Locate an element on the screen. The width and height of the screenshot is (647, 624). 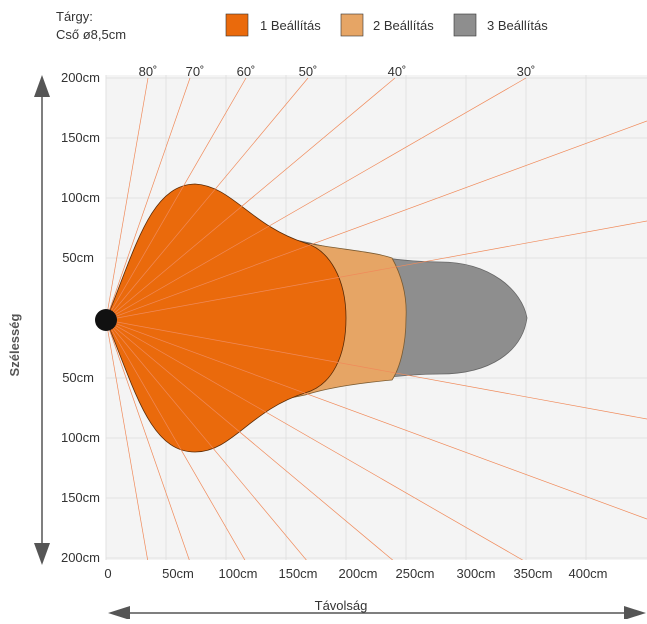
legend-label-setting-3: 3 Beállítás is located at coordinates (517, 25).